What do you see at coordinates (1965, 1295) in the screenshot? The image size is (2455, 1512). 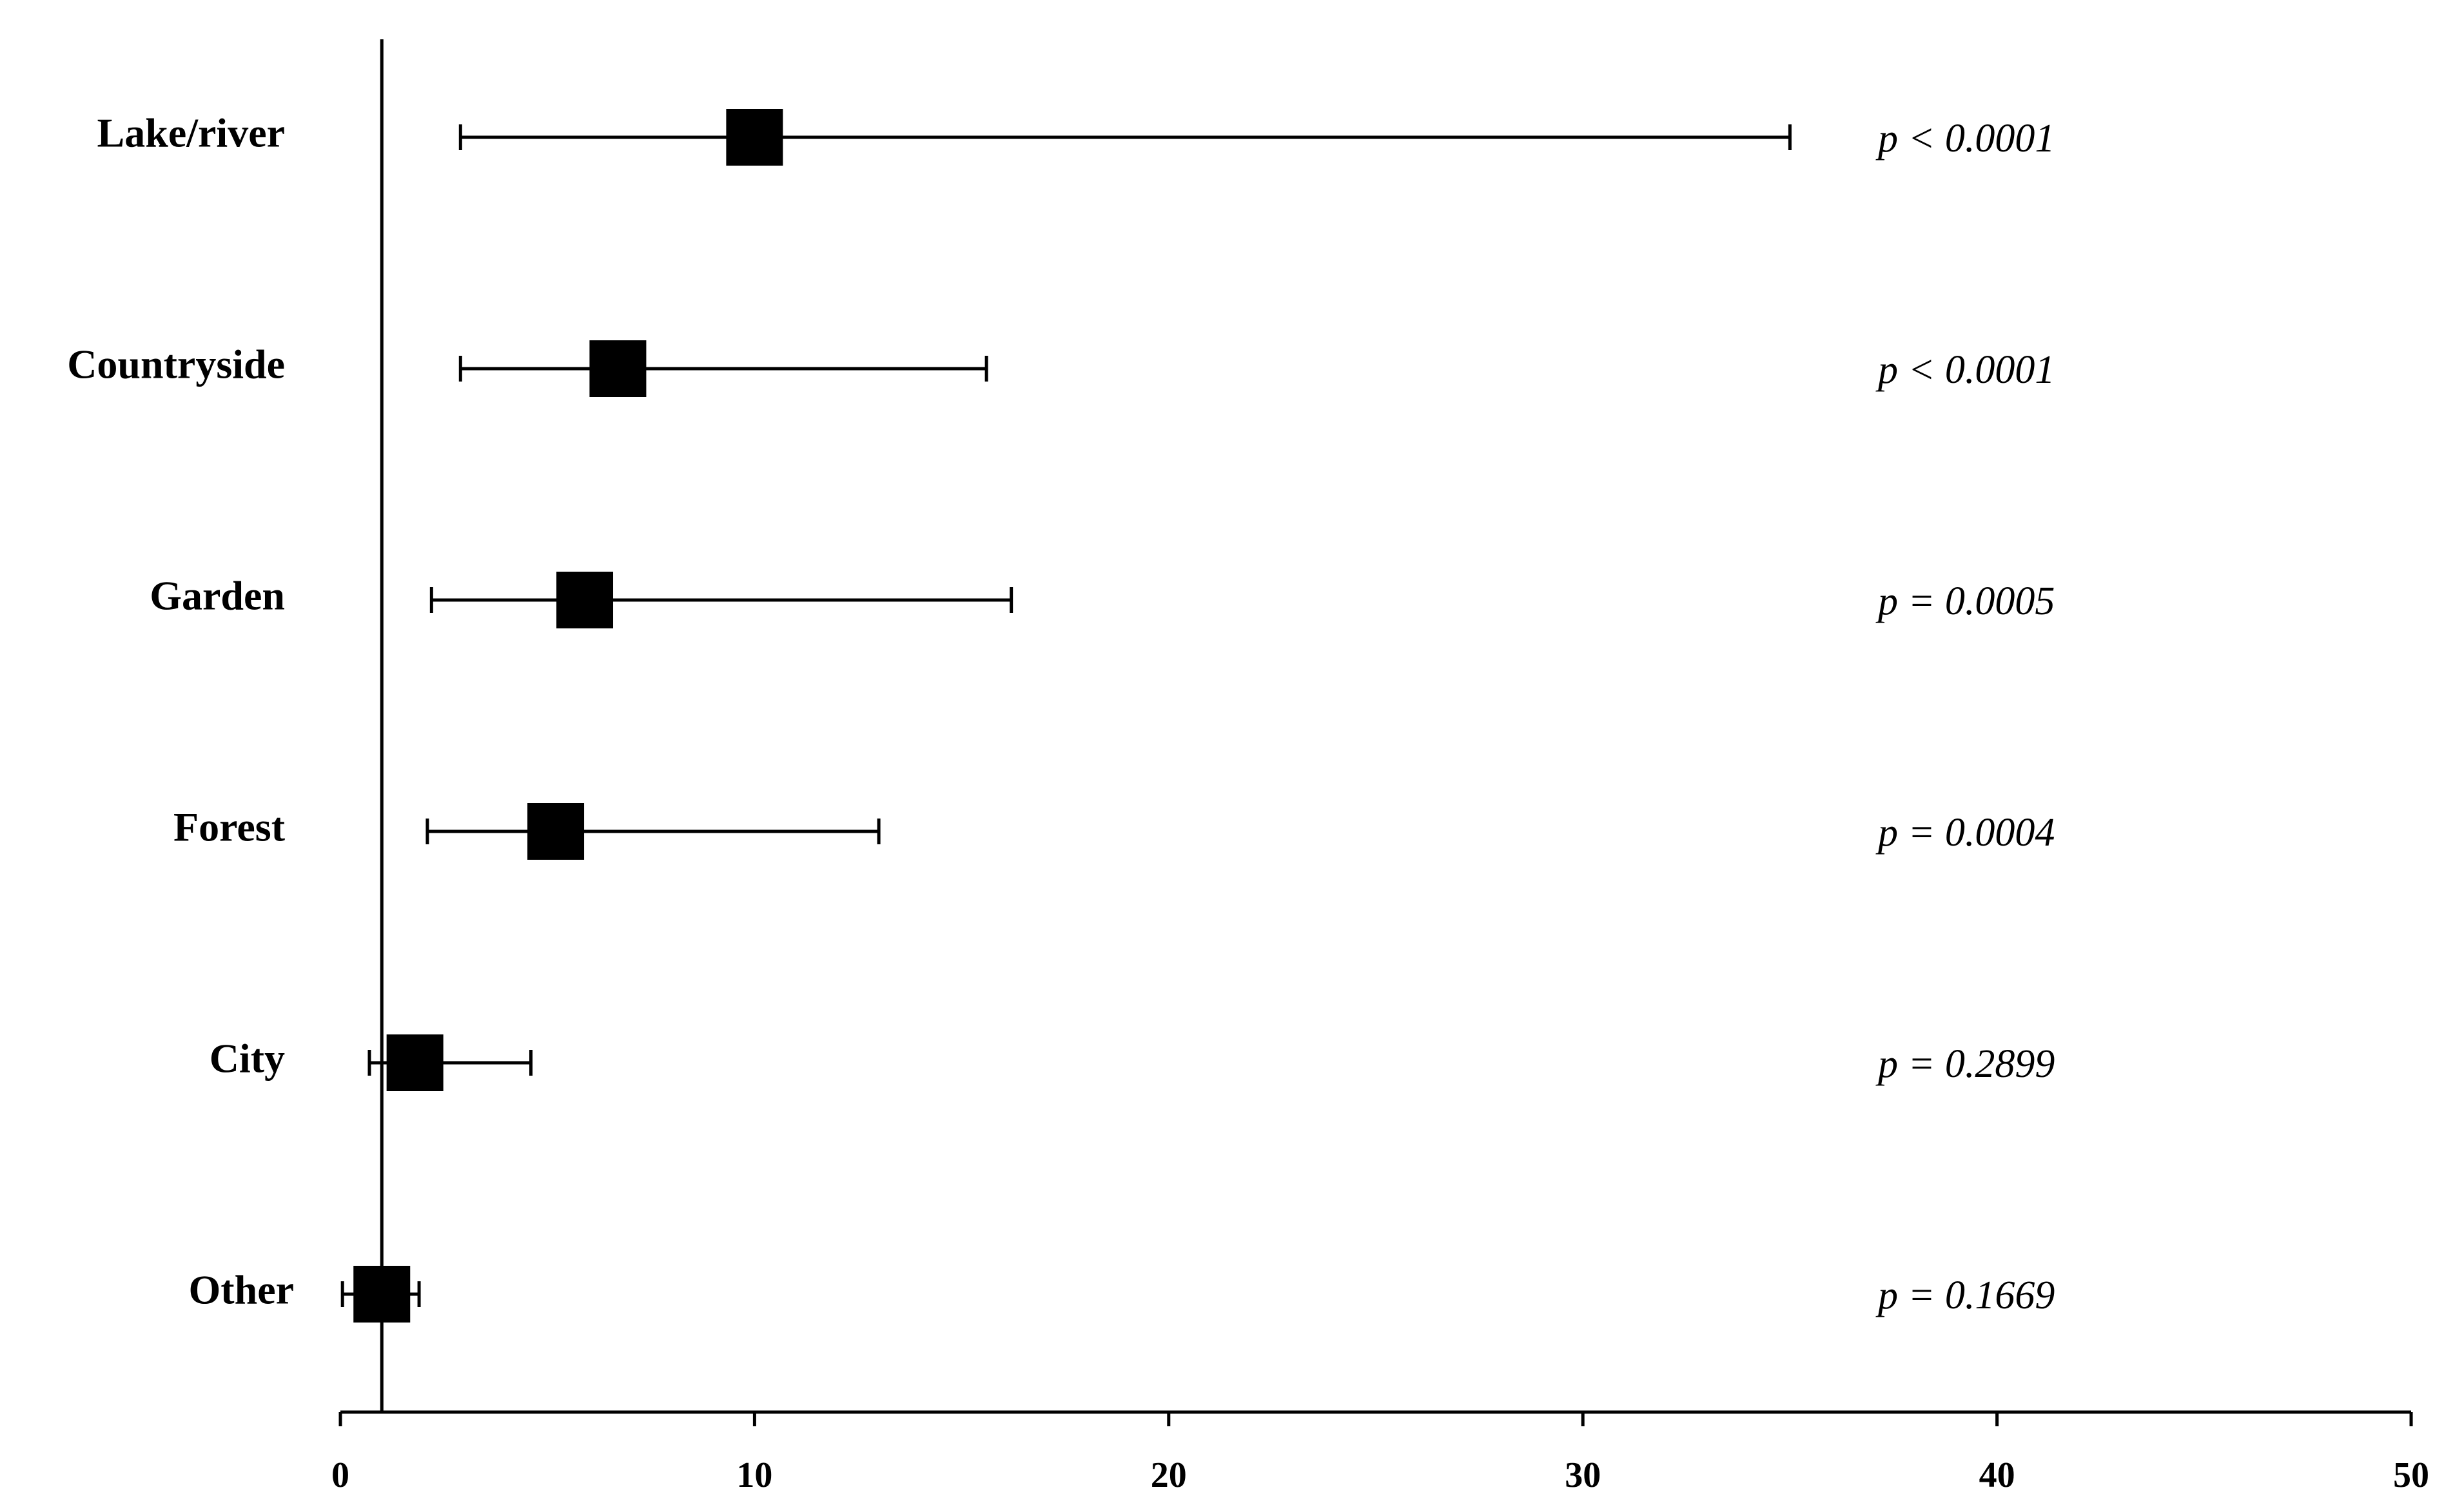 I see `p-value-label: p = 0.1669` at bounding box center [1965, 1295].